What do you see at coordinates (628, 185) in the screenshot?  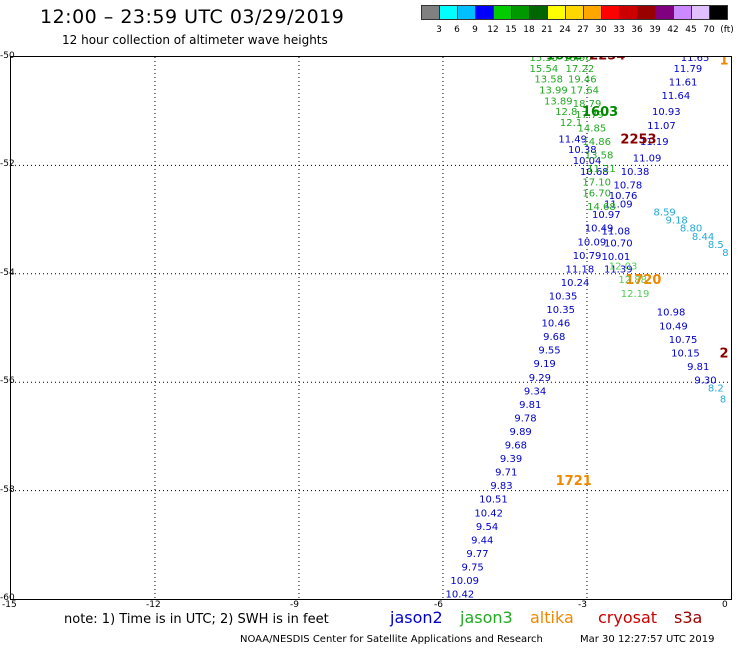 I see `wave-height-value: 10.78` at bounding box center [628, 185].